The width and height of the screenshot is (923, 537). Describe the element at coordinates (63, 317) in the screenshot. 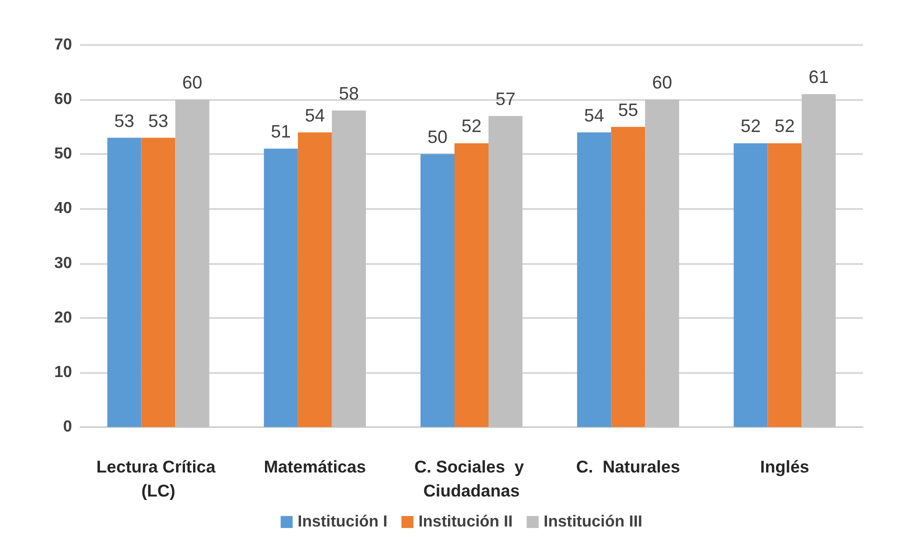

I see `y-tick-label: 20` at that location.